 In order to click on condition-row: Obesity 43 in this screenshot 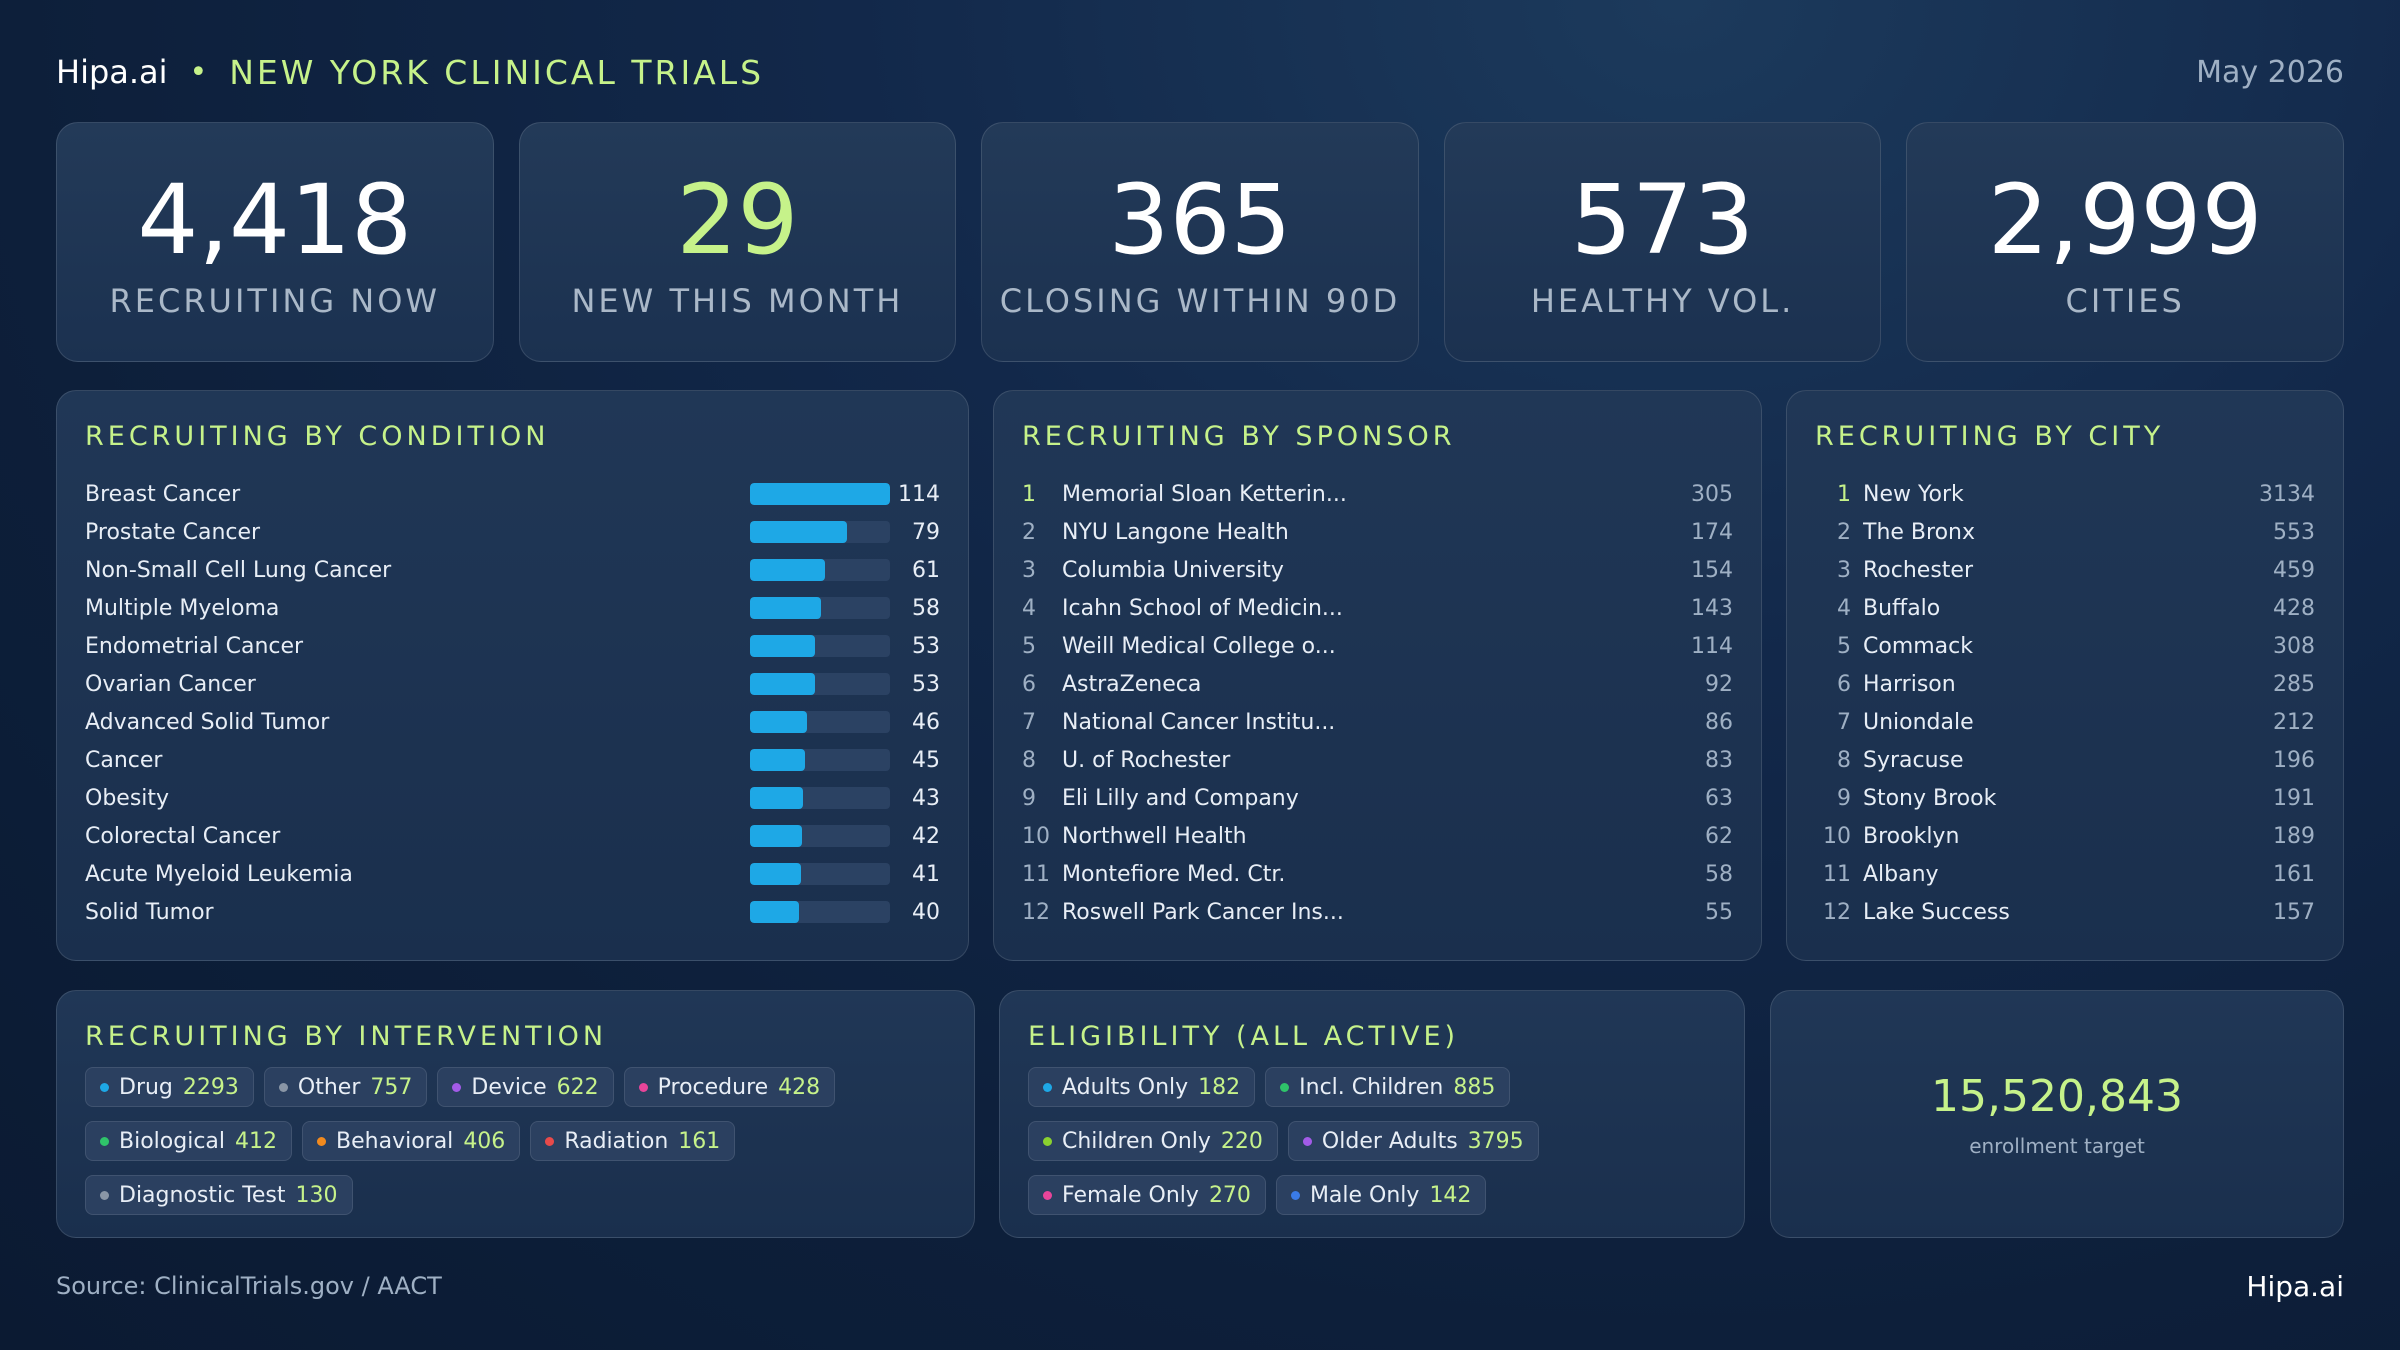, I will do `click(512, 798)`.